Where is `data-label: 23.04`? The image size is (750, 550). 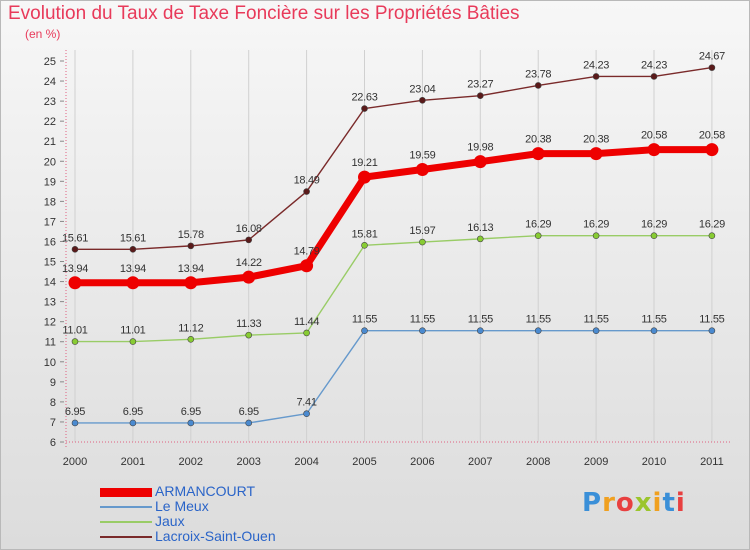
data-label: 23.04 is located at coordinates (422, 89).